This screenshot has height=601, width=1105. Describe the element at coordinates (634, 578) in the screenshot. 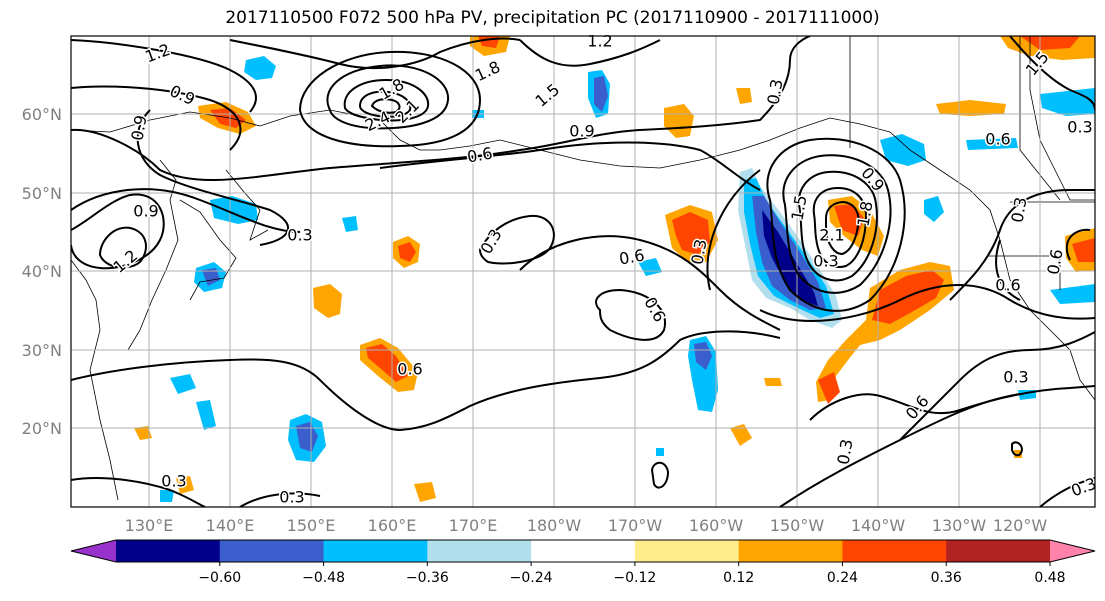

I see `colorbar-tick-label: −0.12` at that location.